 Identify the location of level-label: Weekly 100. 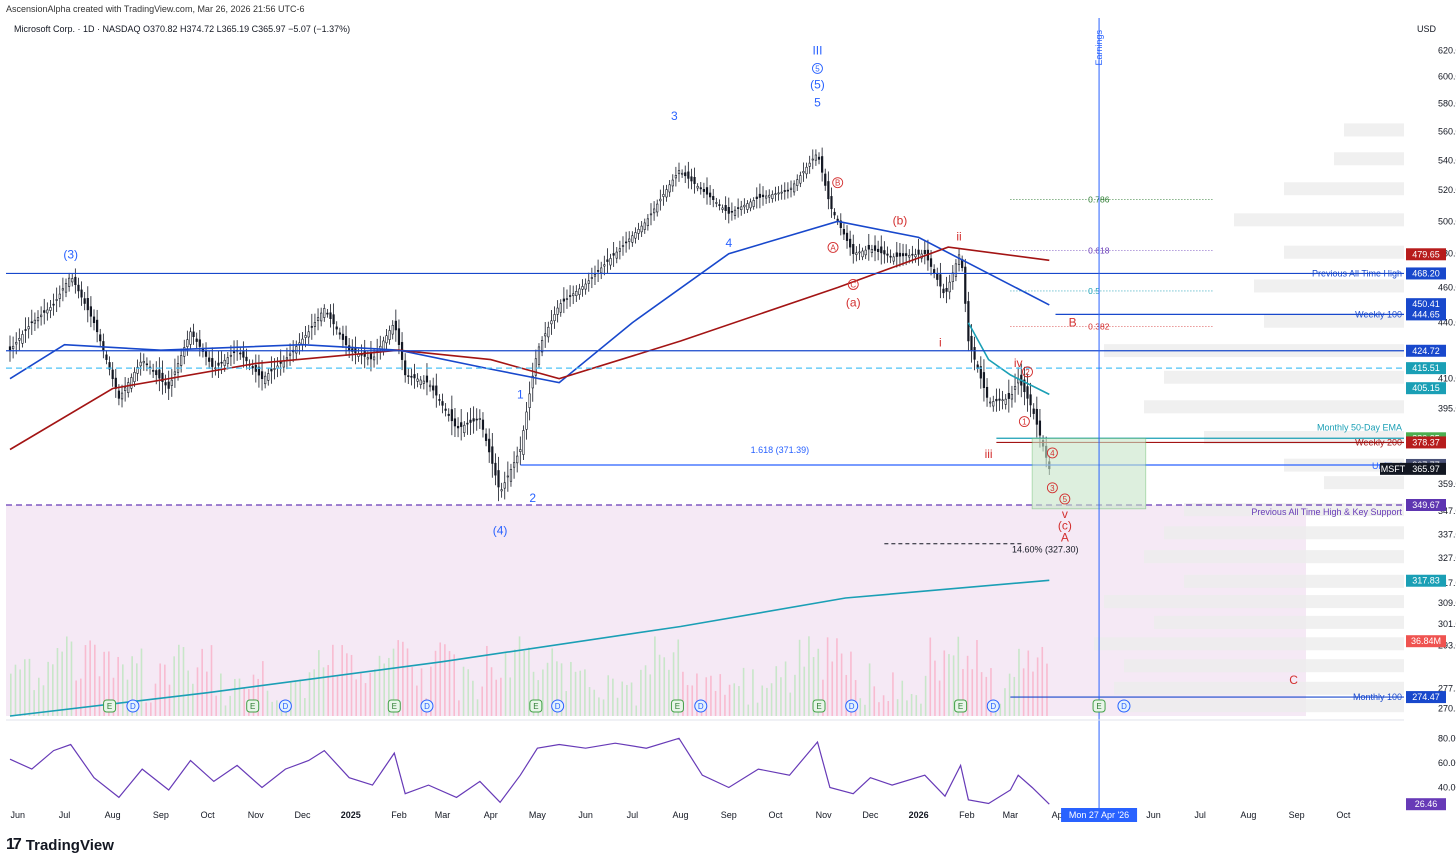
(1378, 314).